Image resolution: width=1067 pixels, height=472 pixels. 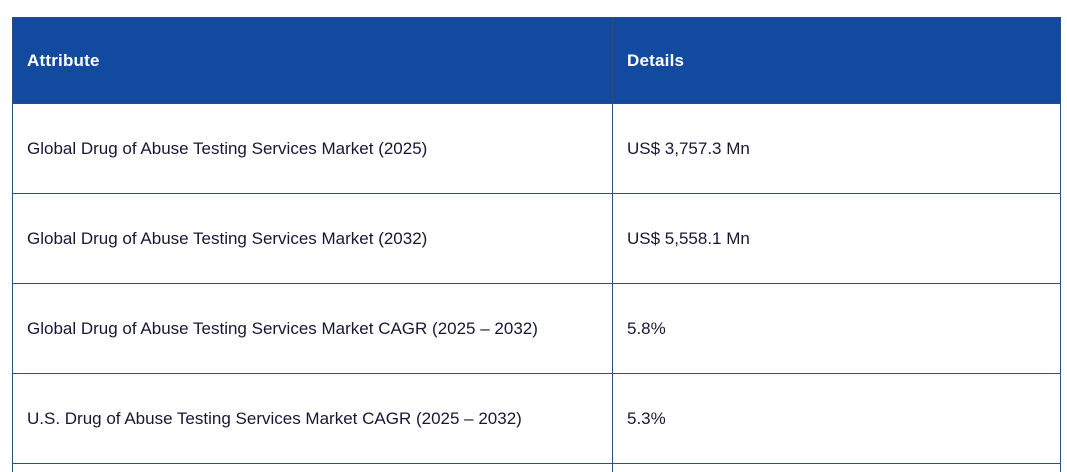 What do you see at coordinates (836, 467) in the screenshot?
I see `details-cell-empty` at bounding box center [836, 467].